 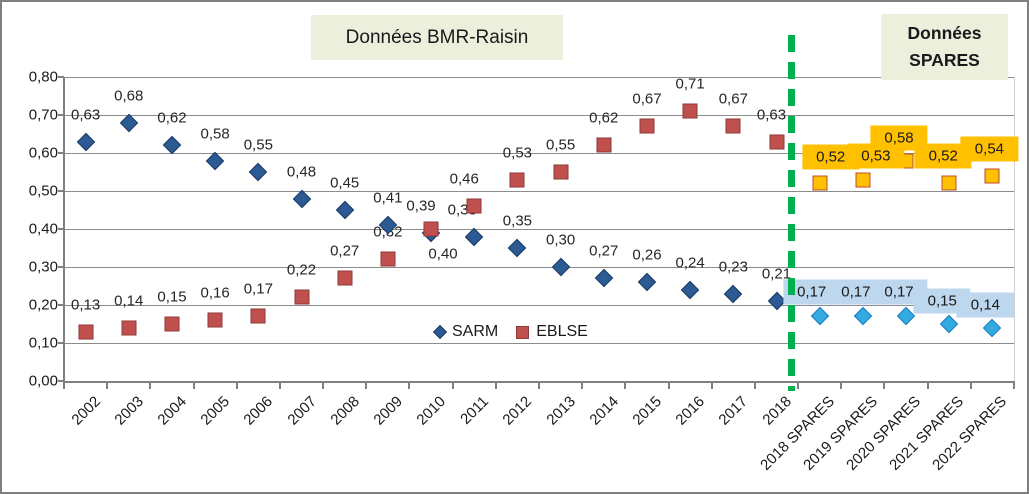 I want to click on data-point-label: 0,55, so click(x=560, y=145).